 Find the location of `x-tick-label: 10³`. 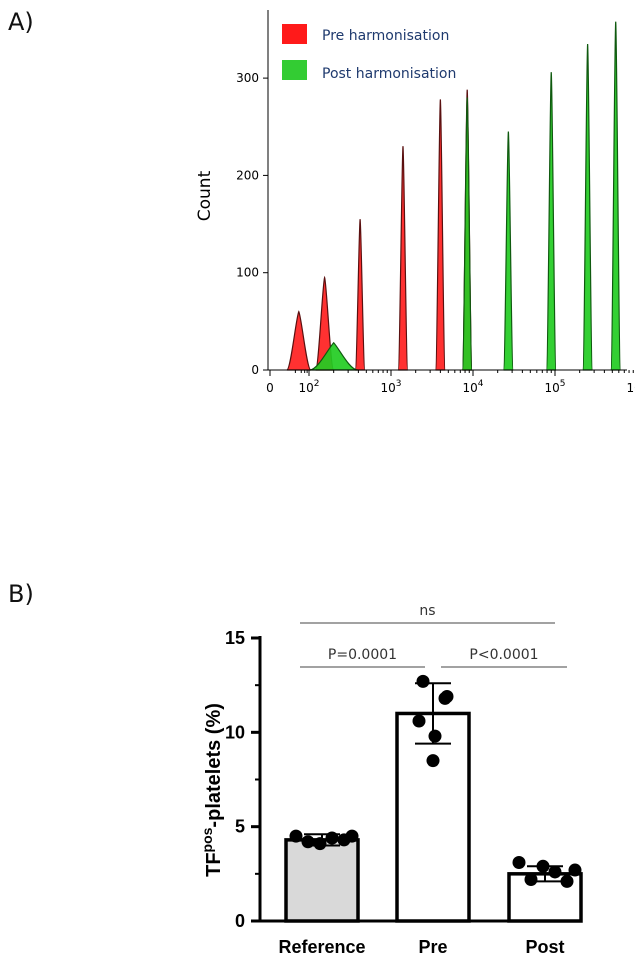

x-tick-label: 10³ is located at coordinates (390, 387).